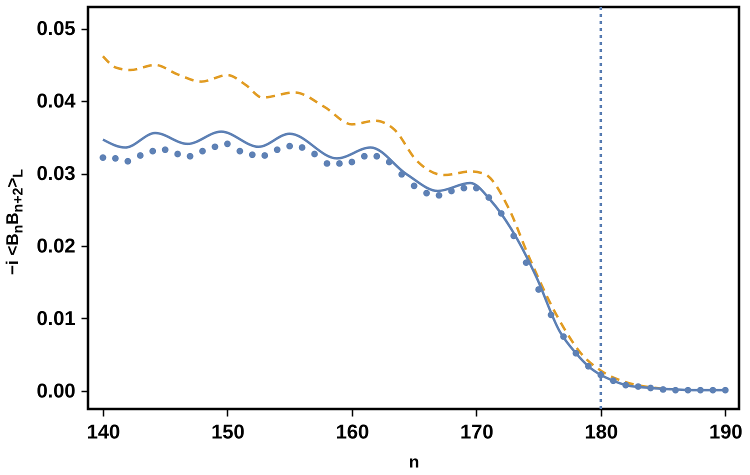 This screenshot has height=475, width=750. What do you see at coordinates (56, 391) in the screenshot?
I see `y-tick-label: 0.00` at bounding box center [56, 391].